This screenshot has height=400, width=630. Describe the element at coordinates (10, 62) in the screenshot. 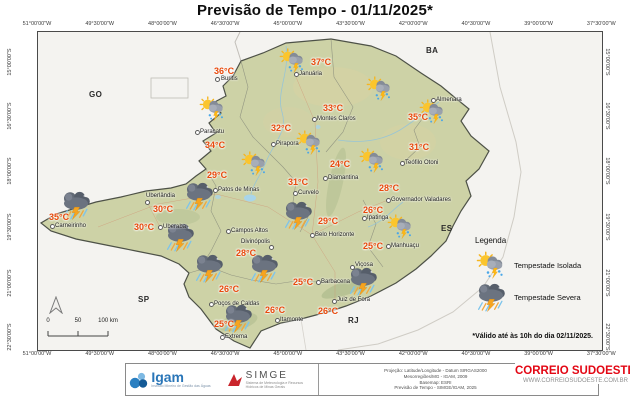

I see `axis-label-left: 15°00'00"S` at that location.